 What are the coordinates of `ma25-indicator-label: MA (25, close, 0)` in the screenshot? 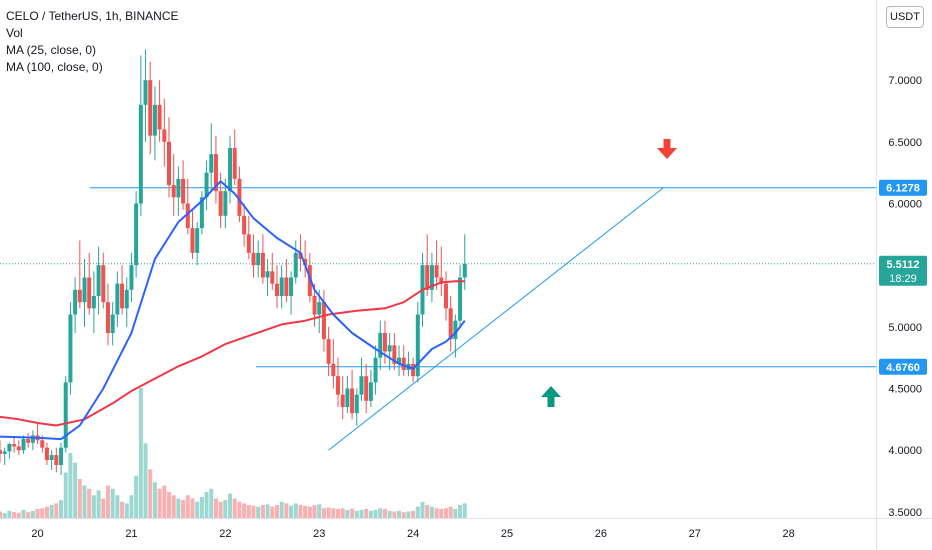 It's located at (51, 50).